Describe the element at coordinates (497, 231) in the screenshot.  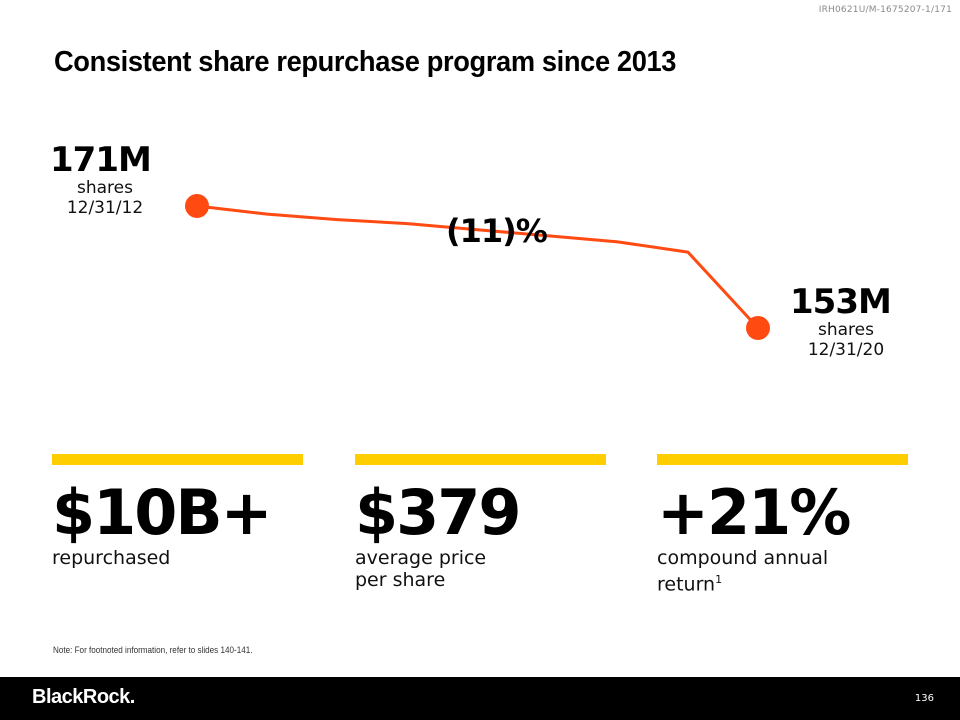
I see `percent-change-label: (11)%` at that location.